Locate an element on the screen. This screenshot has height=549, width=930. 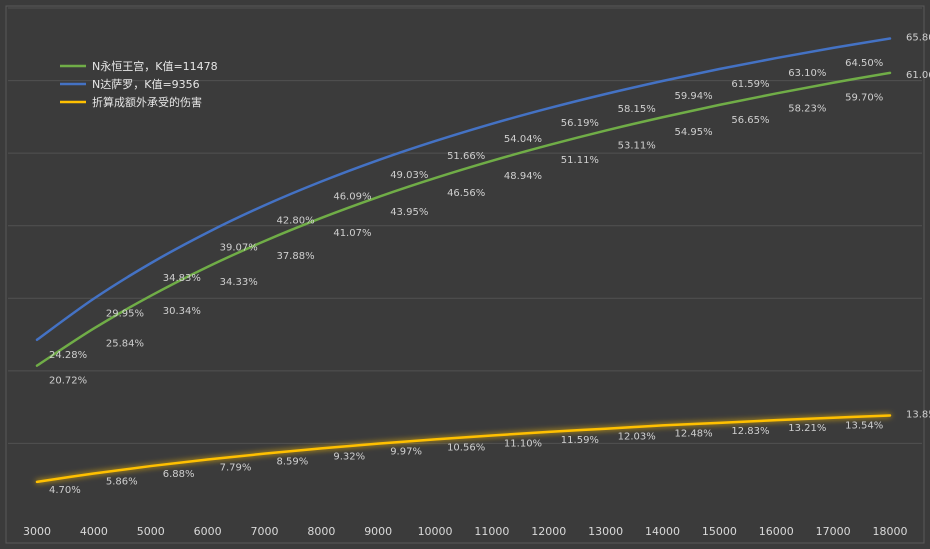
data-label: 59.94% is located at coordinates (694, 96).